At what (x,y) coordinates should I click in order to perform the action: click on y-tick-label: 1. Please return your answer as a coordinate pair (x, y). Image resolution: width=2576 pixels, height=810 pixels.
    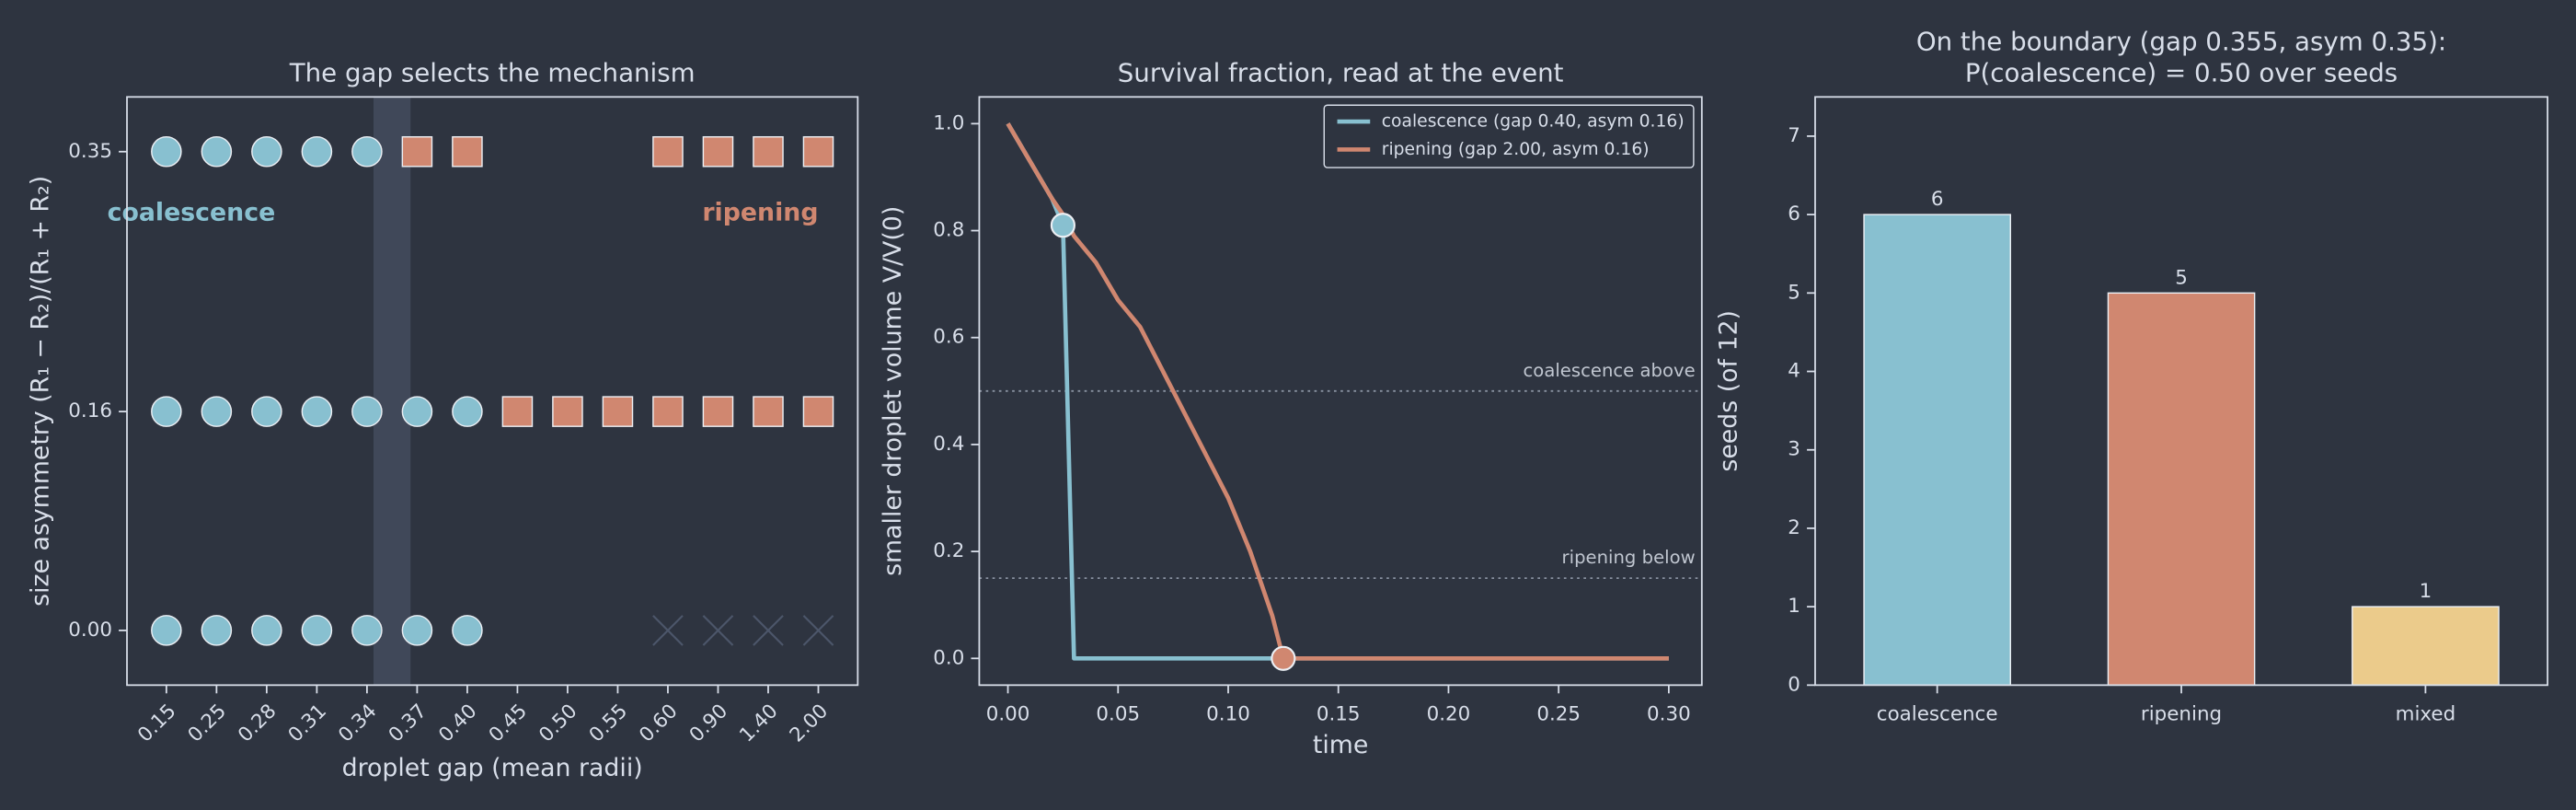
    Looking at the image, I should click on (1794, 606).